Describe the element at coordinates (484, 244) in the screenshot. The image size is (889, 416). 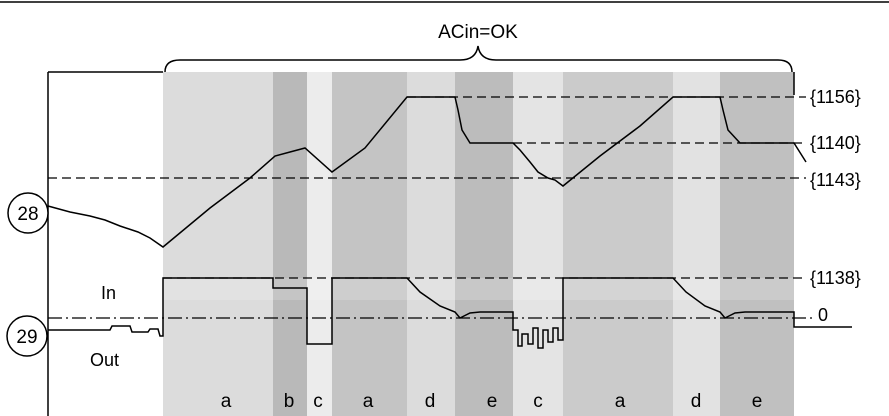
I see `band-e1` at that location.